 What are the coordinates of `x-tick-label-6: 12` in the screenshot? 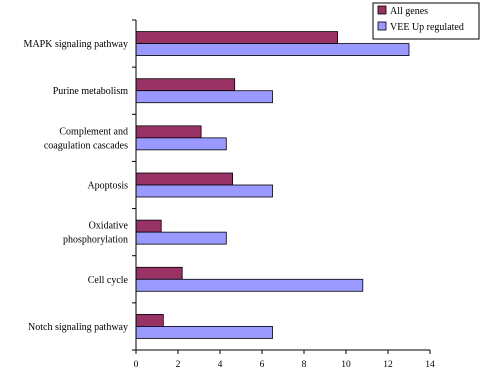 It's located at (388, 365).